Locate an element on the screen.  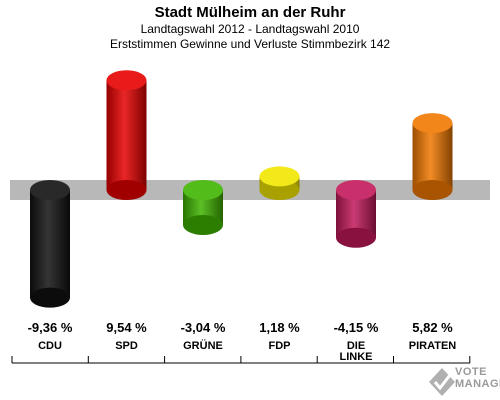
chart-title: Stadt Mülheim an der Ruhr is located at coordinates (250, 12).